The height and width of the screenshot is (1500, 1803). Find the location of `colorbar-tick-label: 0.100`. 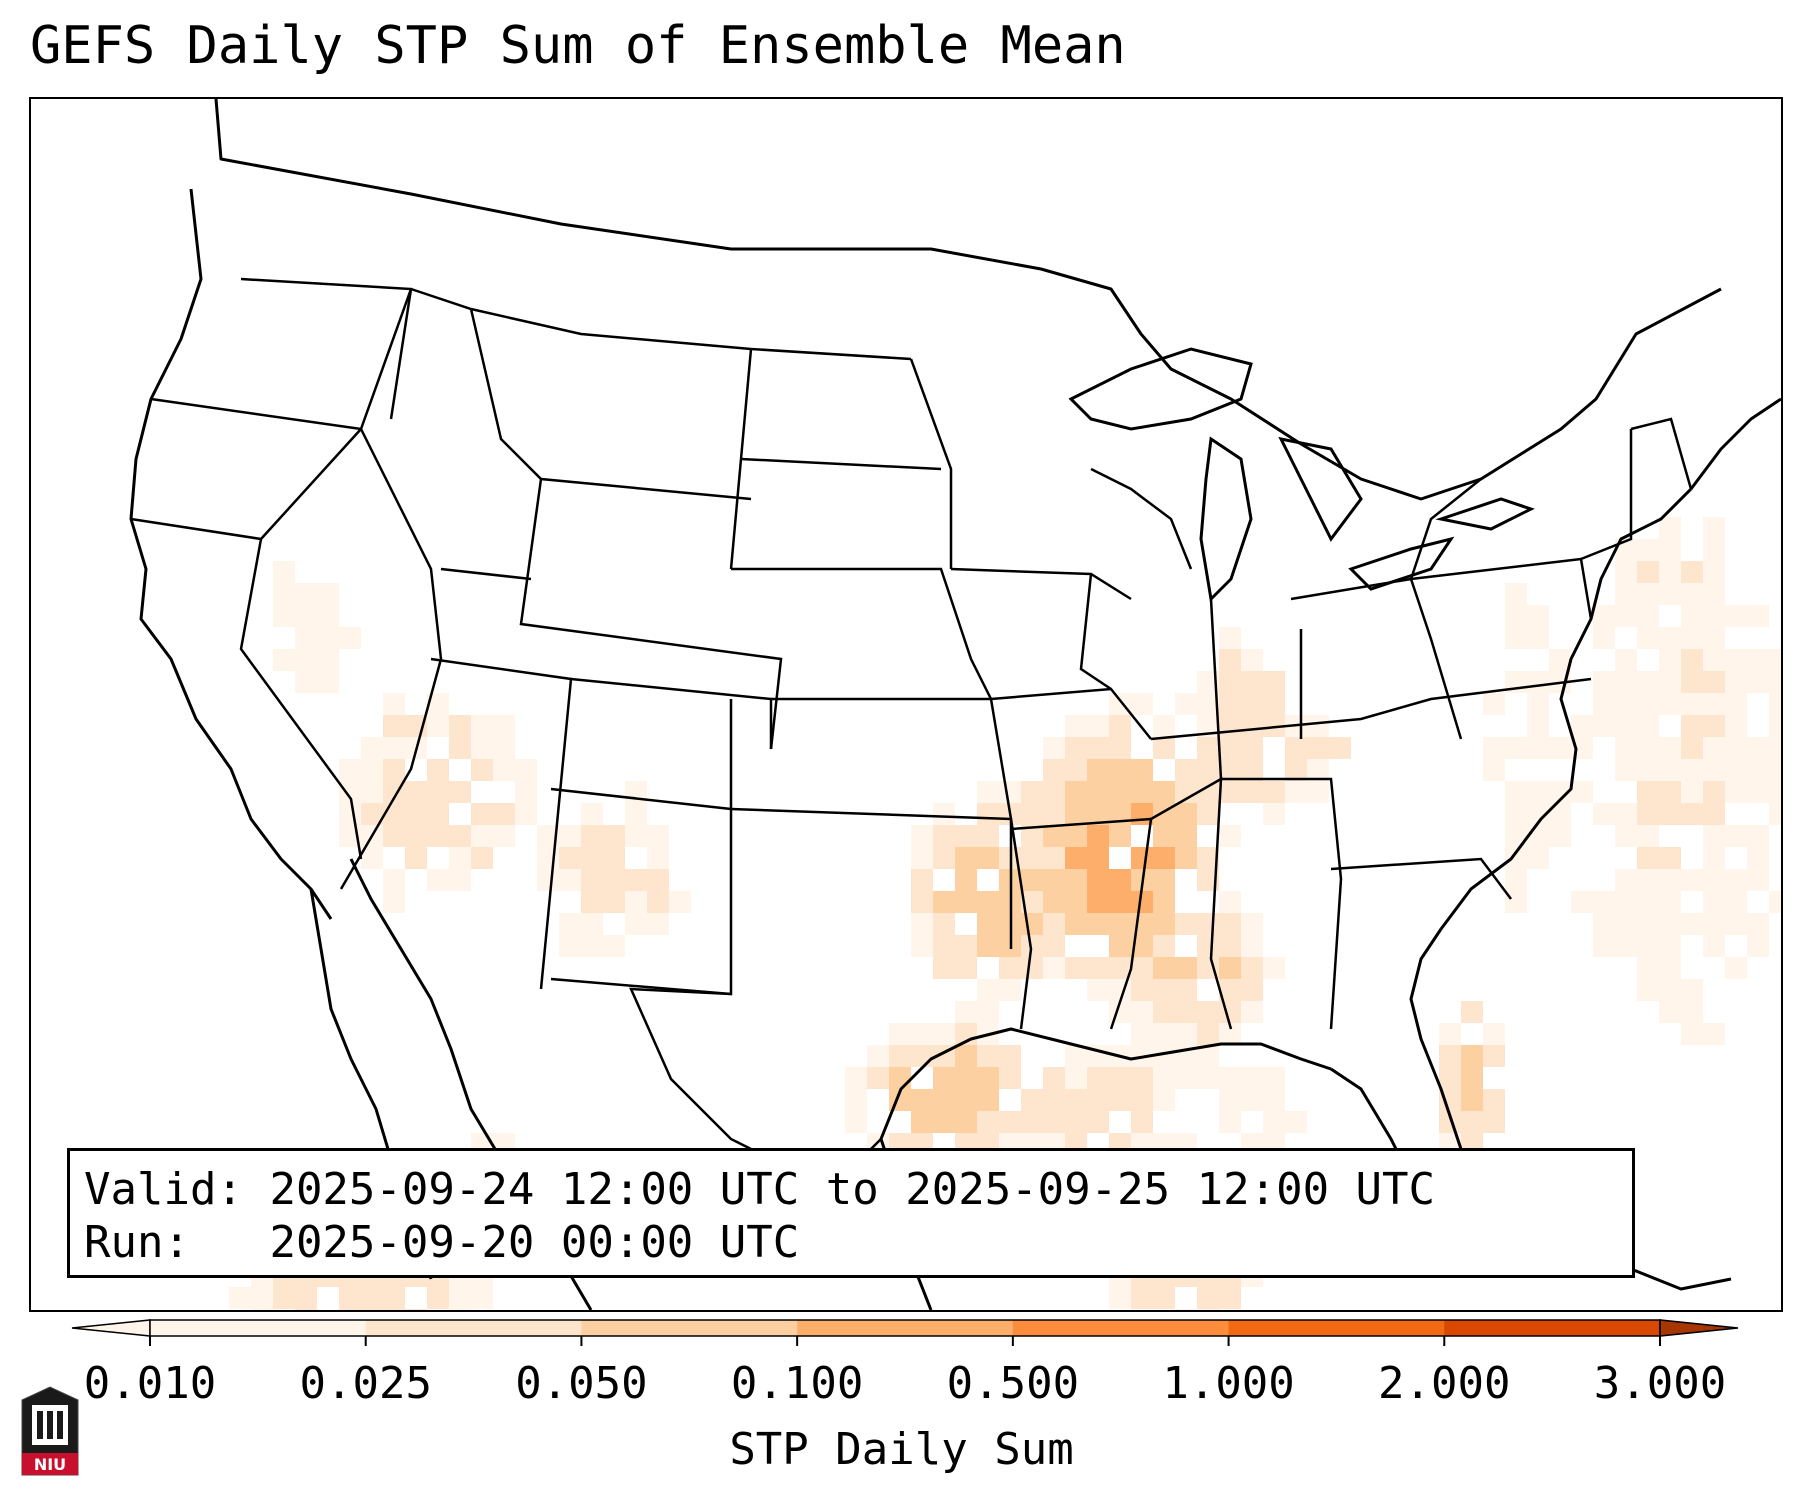

colorbar-tick-label: 0.100 is located at coordinates (797, 1383).